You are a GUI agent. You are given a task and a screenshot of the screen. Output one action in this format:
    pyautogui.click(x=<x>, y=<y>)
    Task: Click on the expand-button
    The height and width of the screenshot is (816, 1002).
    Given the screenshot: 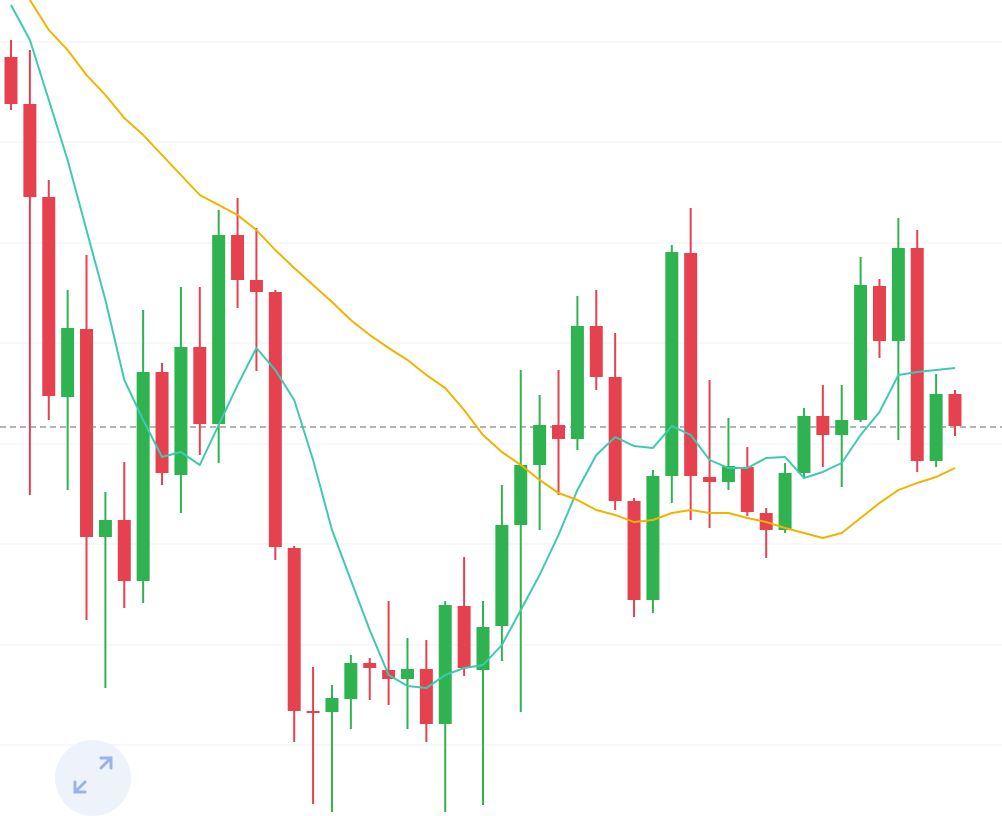 What is the action you would take?
    pyautogui.click(x=93, y=778)
    